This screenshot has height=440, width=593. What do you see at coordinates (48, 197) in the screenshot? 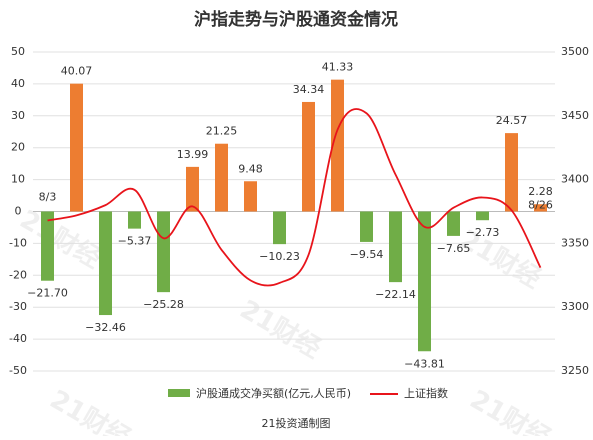
I see `x-tick-label: 8/3` at bounding box center [48, 197].